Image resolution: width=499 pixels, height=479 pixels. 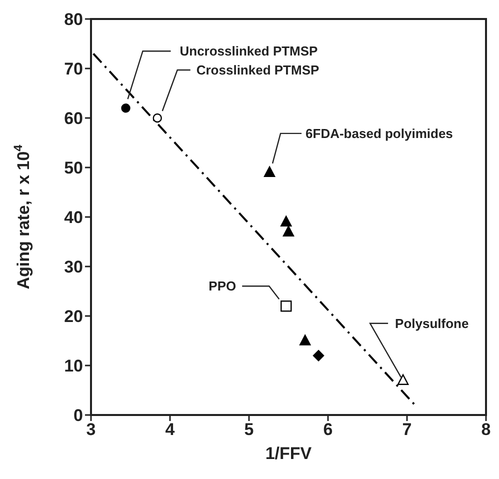 I want to click on y-tick-label: 50, so click(x=73, y=168).